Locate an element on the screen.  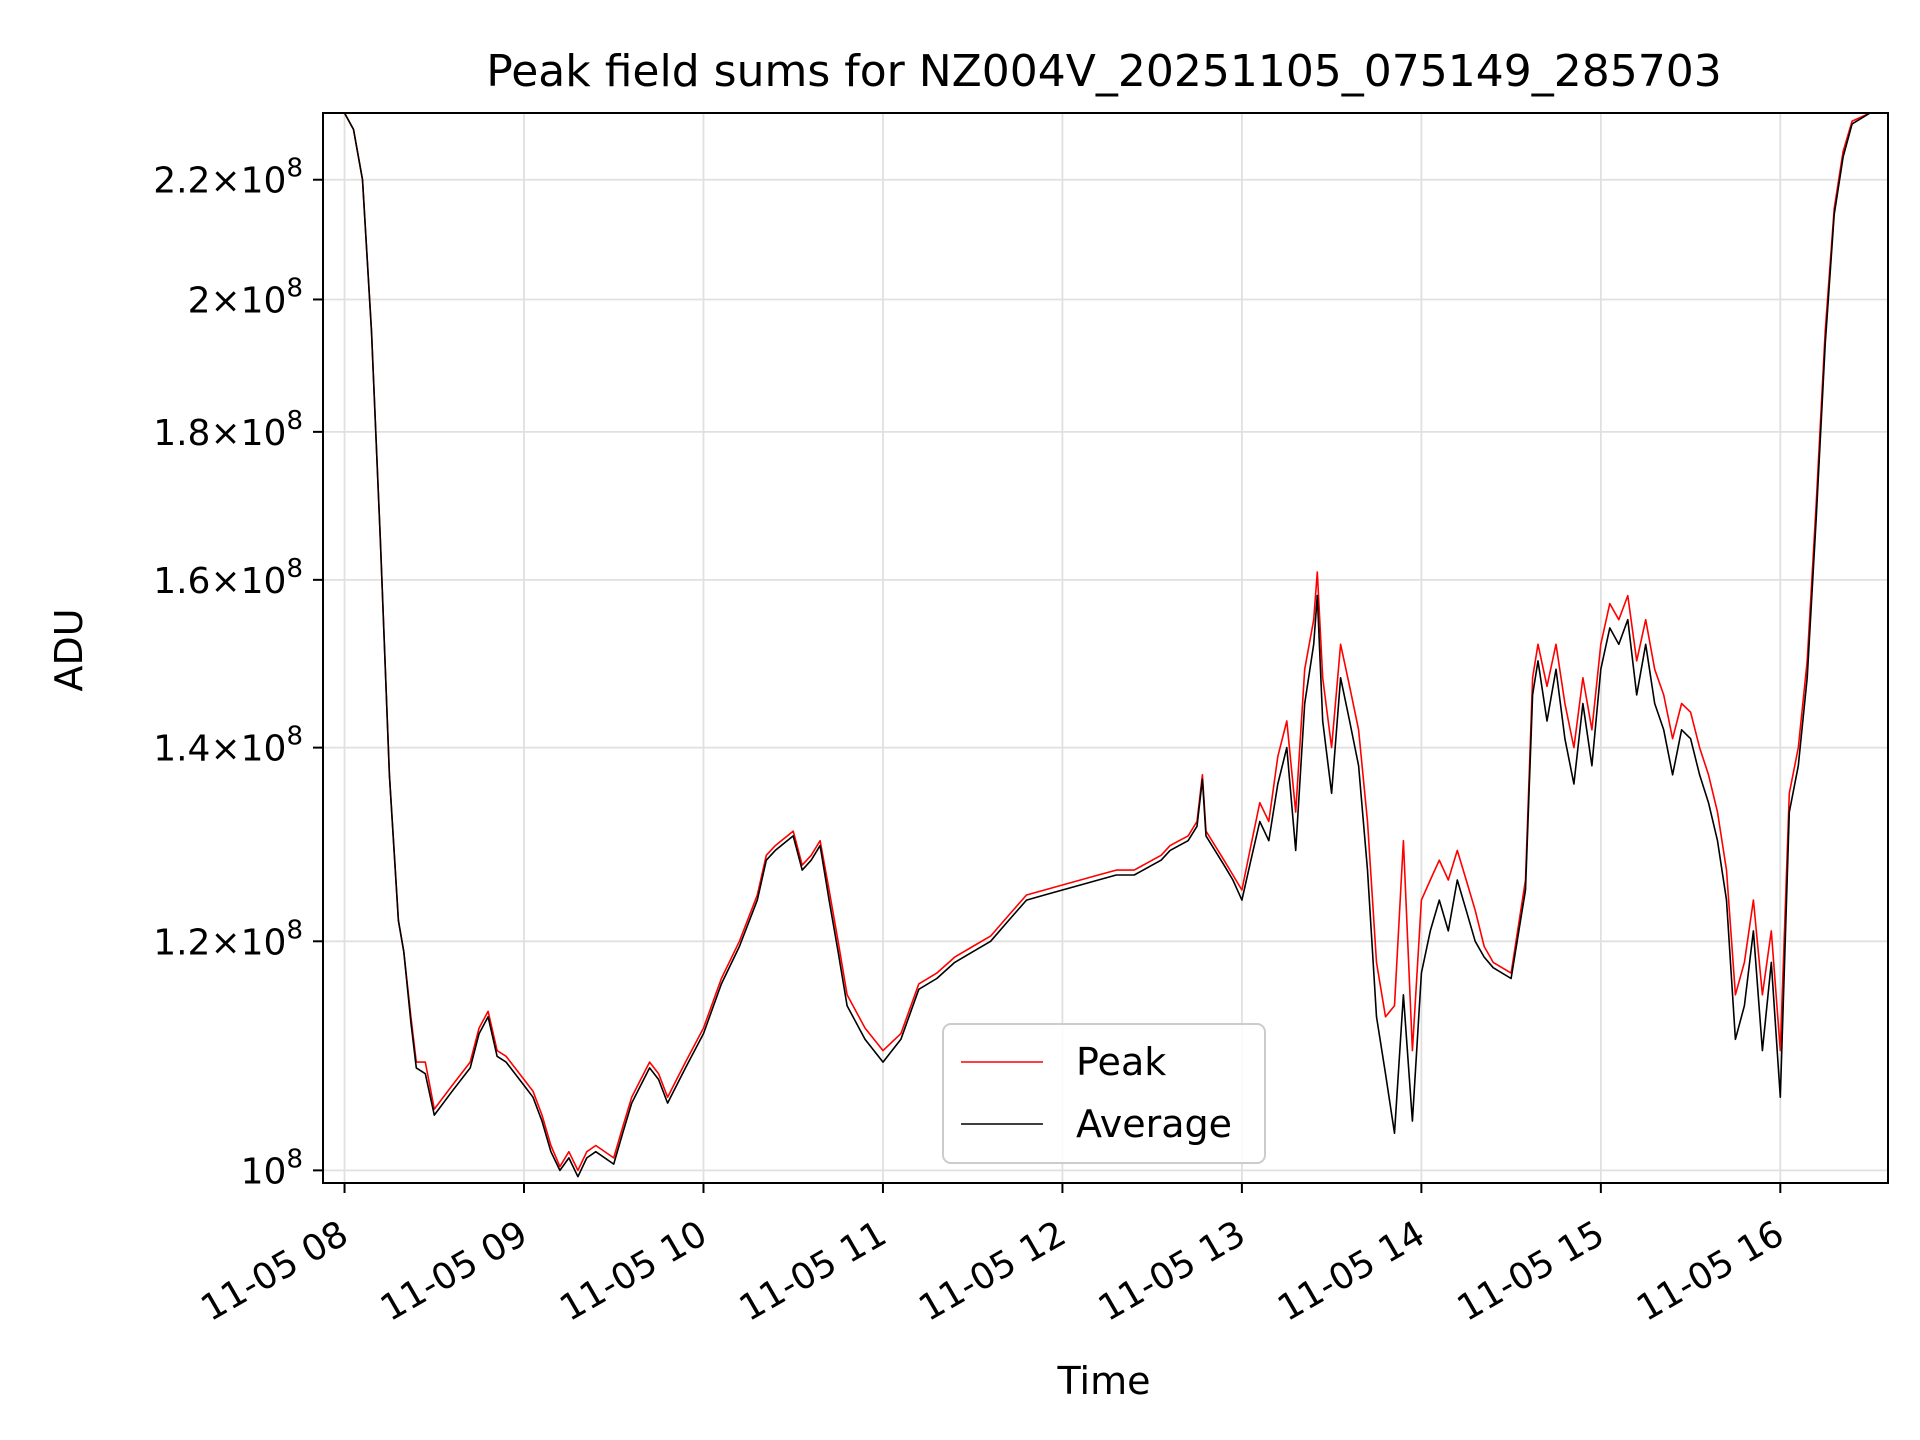
legend-box is located at coordinates (1104, 1093).